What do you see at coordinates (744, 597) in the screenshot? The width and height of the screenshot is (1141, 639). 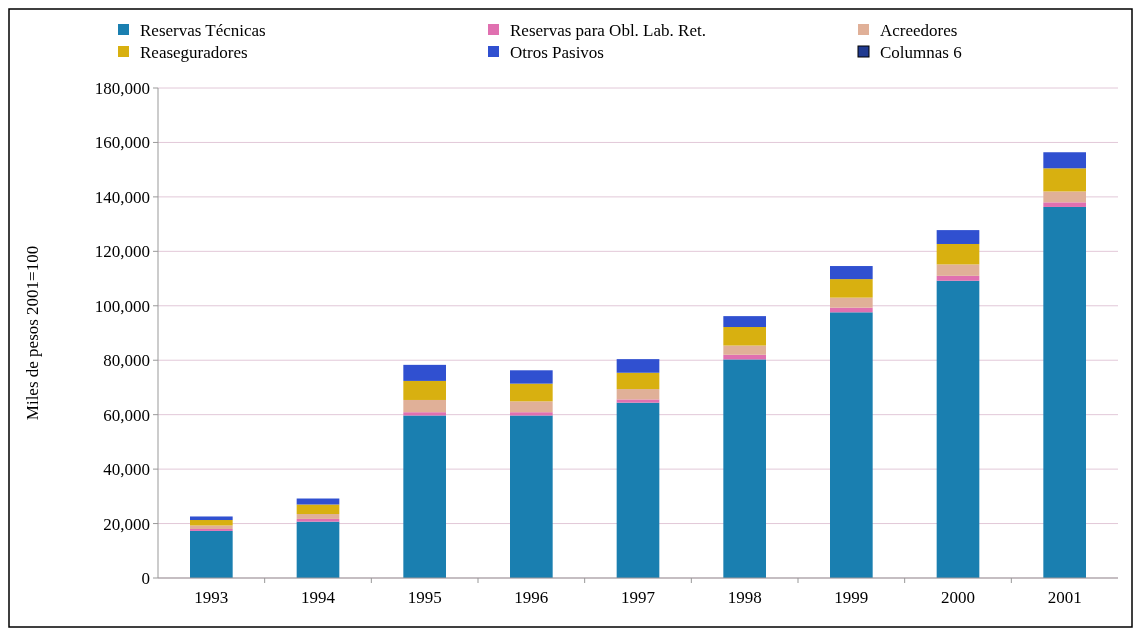 I see `x-tick-label: 1998` at bounding box center [744, 597].